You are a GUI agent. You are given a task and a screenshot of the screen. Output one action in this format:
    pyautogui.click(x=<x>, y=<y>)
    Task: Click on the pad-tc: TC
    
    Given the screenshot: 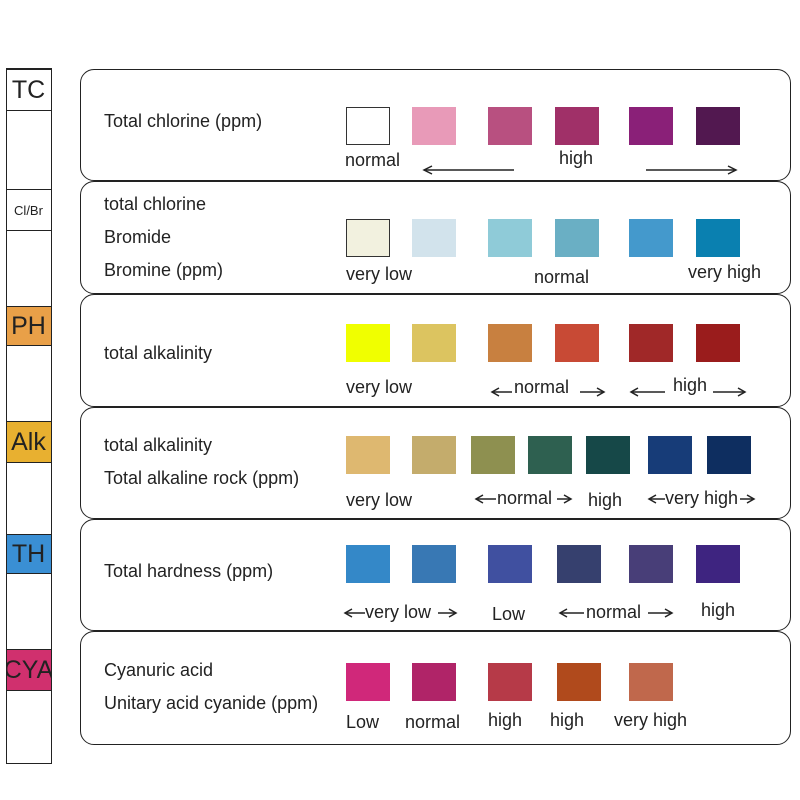 What is the action you would take?
    pyautogui.click(x=28, y=90)
    